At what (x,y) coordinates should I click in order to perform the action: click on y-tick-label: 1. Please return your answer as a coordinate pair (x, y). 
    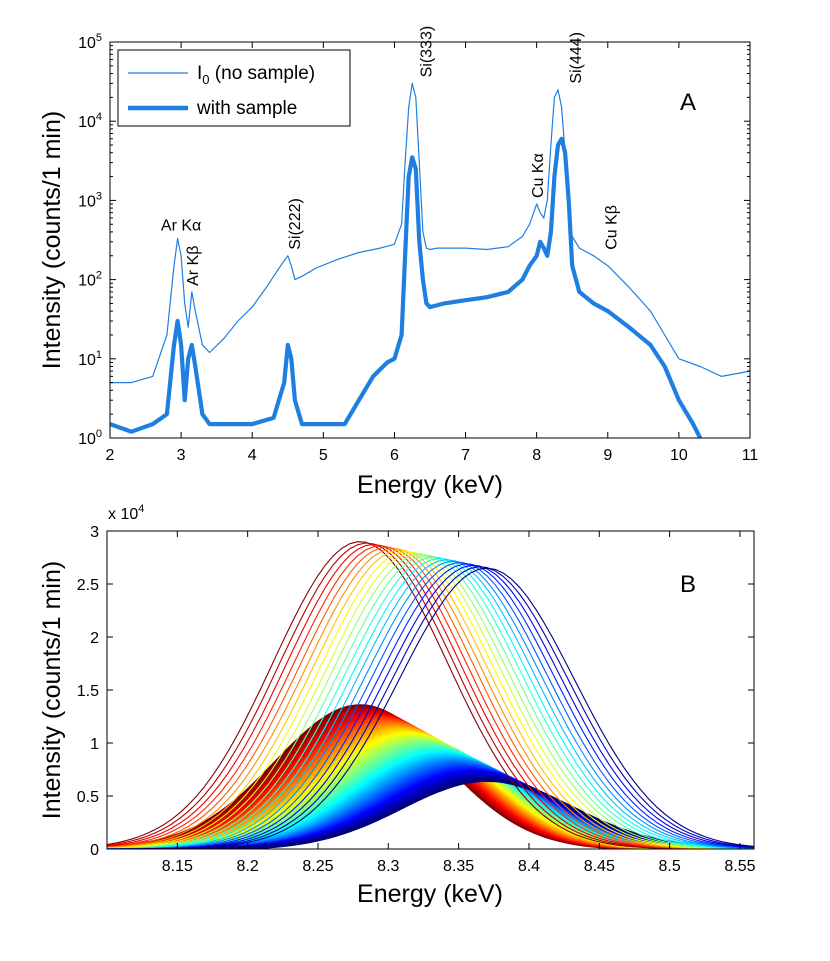
    Looking at the image, I should click on (94, 744).